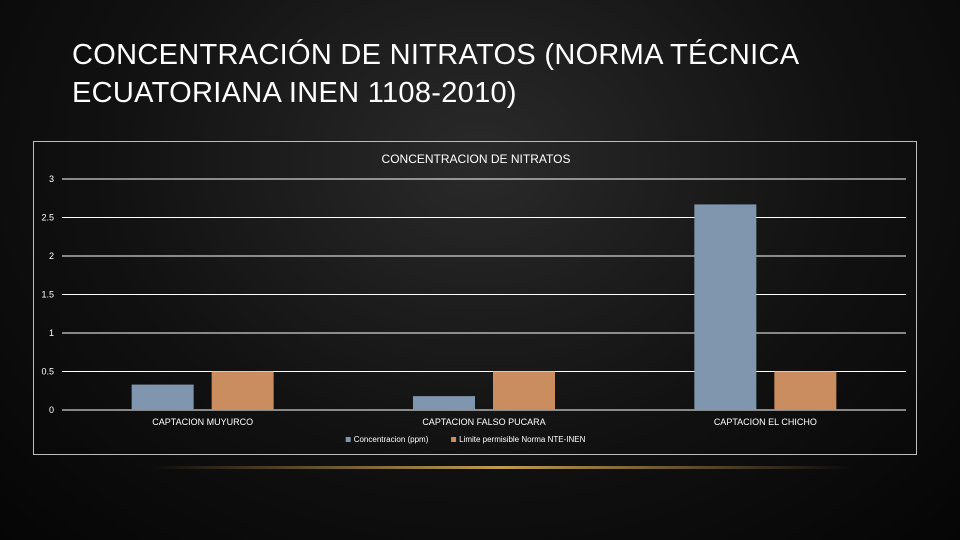 Image resolution: width=960 pixels, height=540 pixels. Describe the element at coordinates (51, 179) in the screenshot. I see `y-tick-label-6: 3` at that location.